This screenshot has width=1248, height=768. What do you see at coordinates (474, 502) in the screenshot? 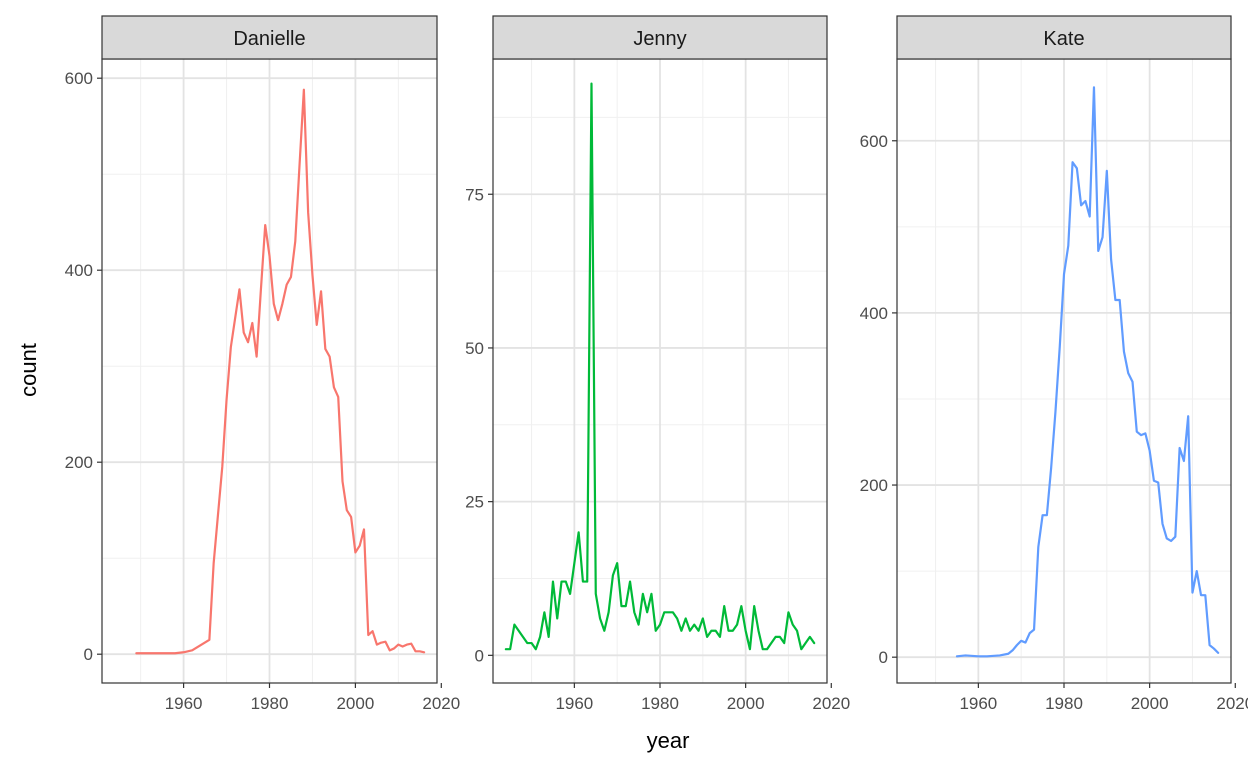
I see `y-tick-label: 25` at bounding box center [474, 502].